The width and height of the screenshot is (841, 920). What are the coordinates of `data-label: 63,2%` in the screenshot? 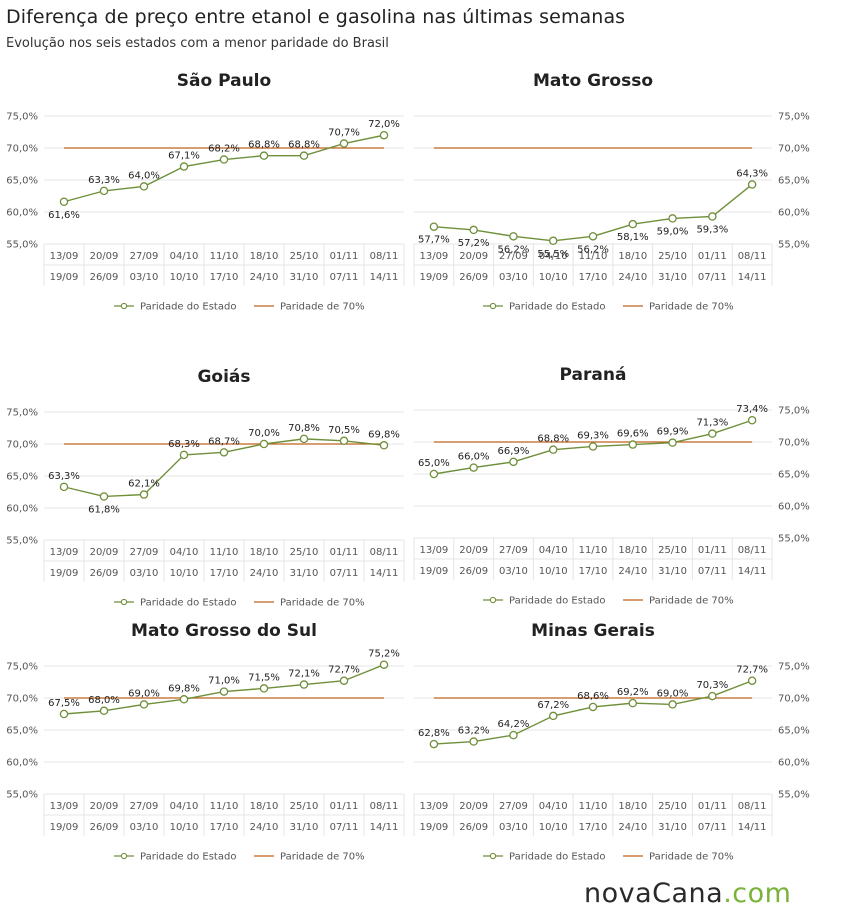 It's located at (474, 731).